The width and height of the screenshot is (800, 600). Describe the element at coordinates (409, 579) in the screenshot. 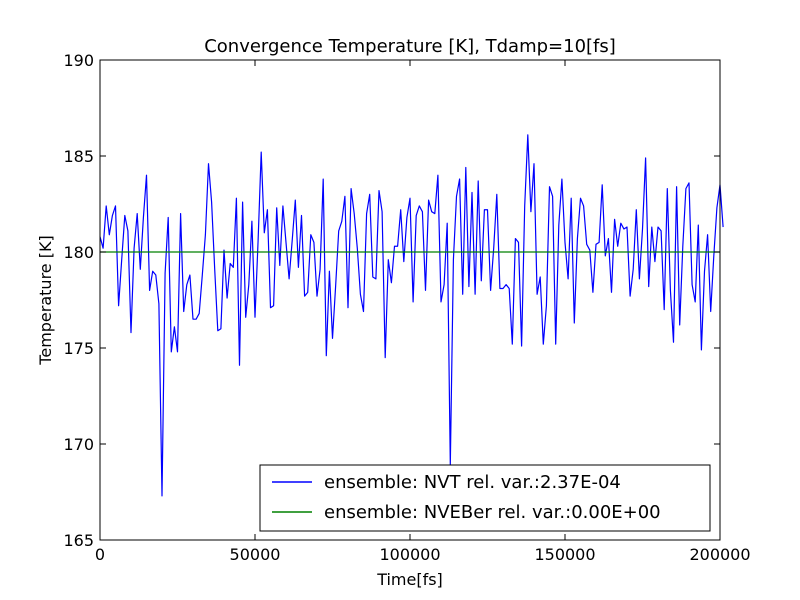

I see `x-axis-label: Time[fs]` at that location.